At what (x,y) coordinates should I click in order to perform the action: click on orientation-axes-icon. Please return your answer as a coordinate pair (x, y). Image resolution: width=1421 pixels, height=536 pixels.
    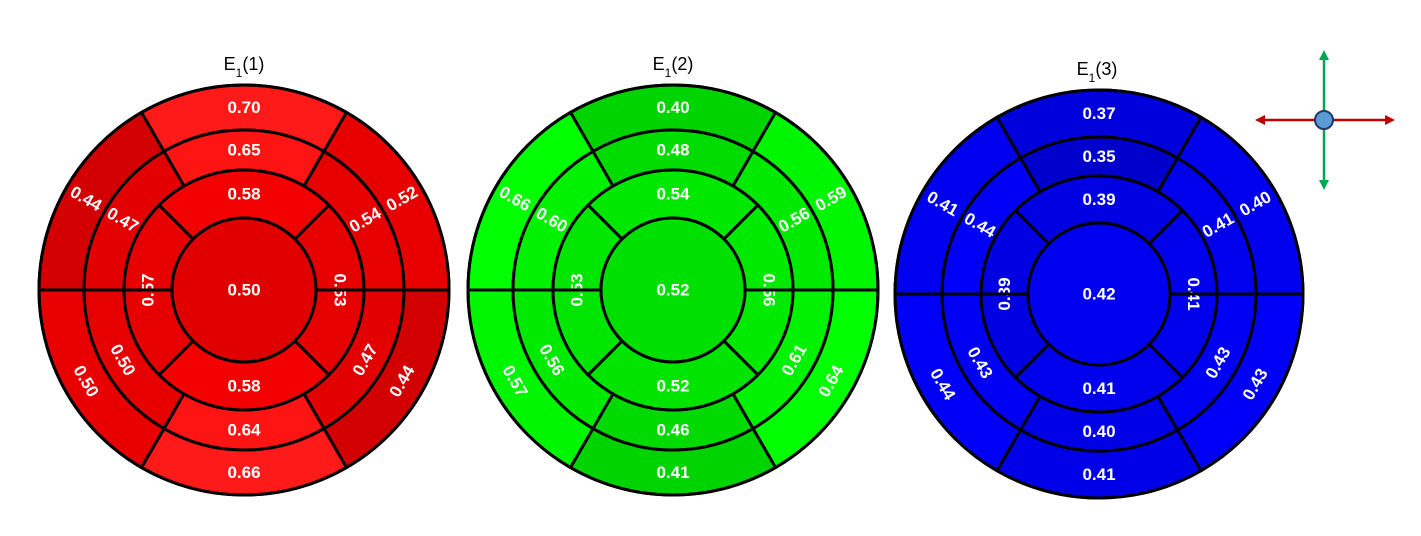
    Looking at the image, I should click on (1325, 120).